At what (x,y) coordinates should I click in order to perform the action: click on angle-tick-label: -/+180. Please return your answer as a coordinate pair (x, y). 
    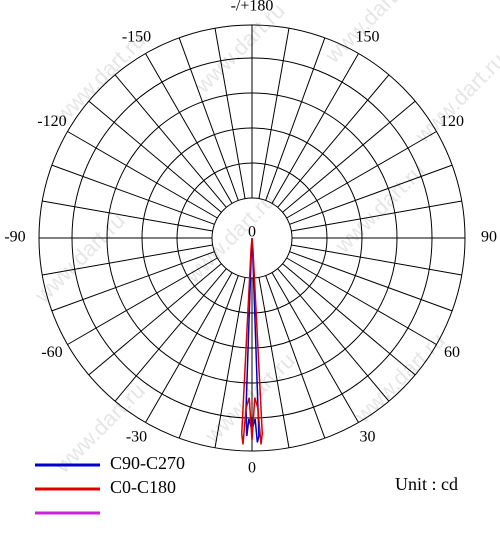
    Looking at the image, I should click on (252, 7).